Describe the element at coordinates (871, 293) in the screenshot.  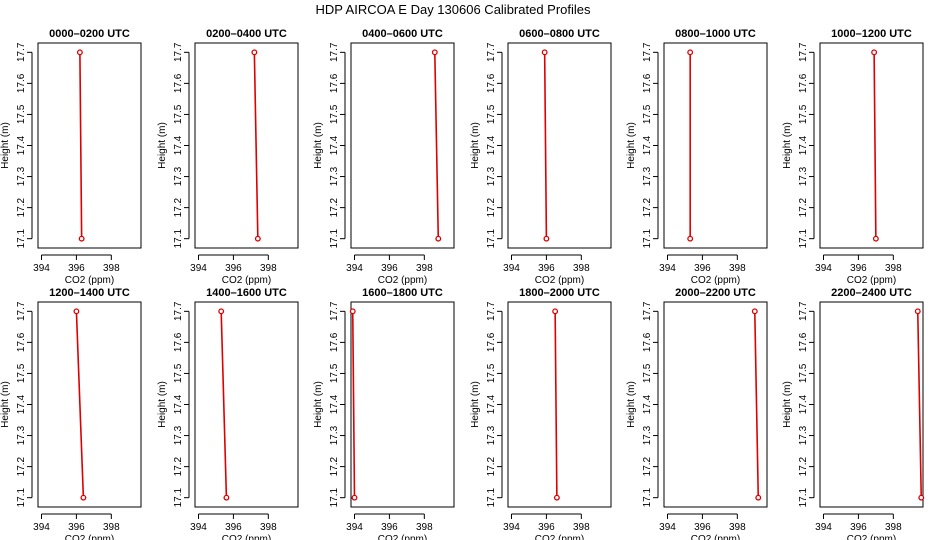
I see `panel-title: 2200–2400 UTC` at that location.